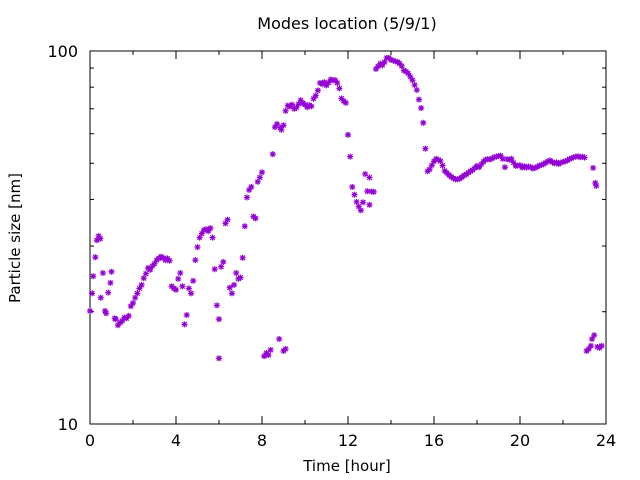 This screenshot has width=640, height=480. What do you see at coordinates (262, 440) in the screenshot?
I see `x-tick-label: 8` at bounding box center [262, 440].